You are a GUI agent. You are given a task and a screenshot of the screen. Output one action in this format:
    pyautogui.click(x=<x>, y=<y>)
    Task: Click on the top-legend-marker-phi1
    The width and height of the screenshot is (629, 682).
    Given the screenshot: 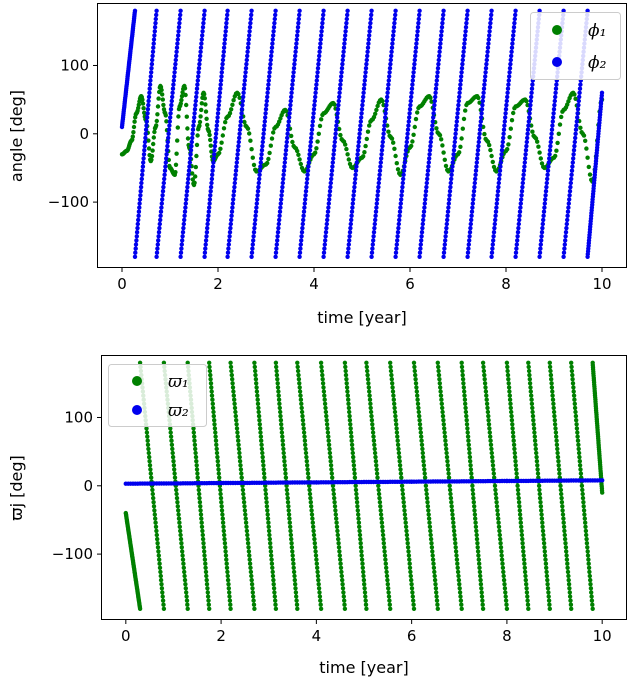 What is the action you would take?
    pyautogui.click(x=557, y=30)
    